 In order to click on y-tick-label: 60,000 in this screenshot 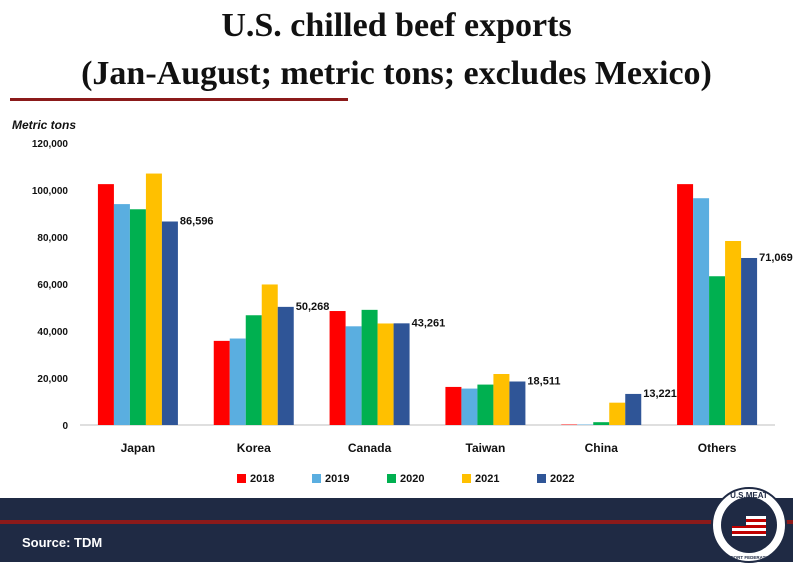, I will do `click(52, 285)`.